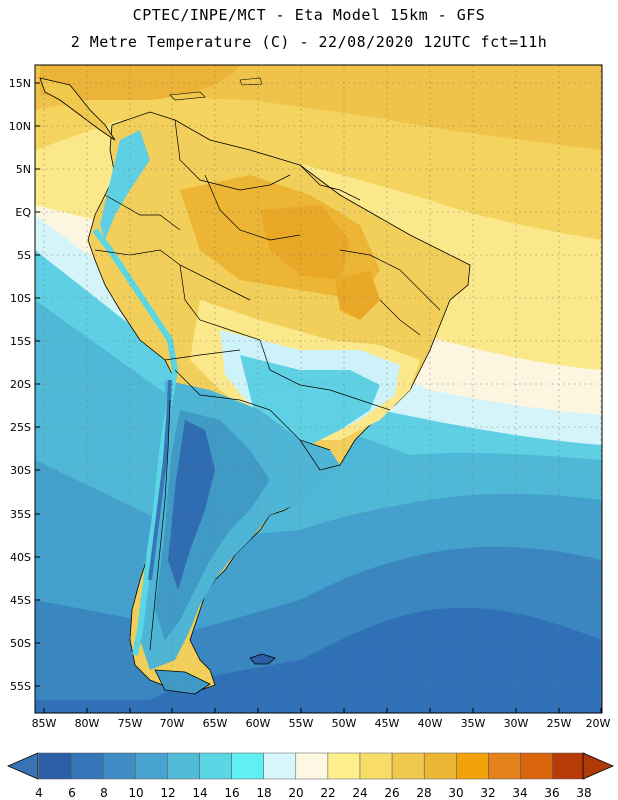 This screenshot has height=800, width=618. Describe the element at coordinates (327, 793) in the screenshot. I see `colorbar-label: 22` at that location.